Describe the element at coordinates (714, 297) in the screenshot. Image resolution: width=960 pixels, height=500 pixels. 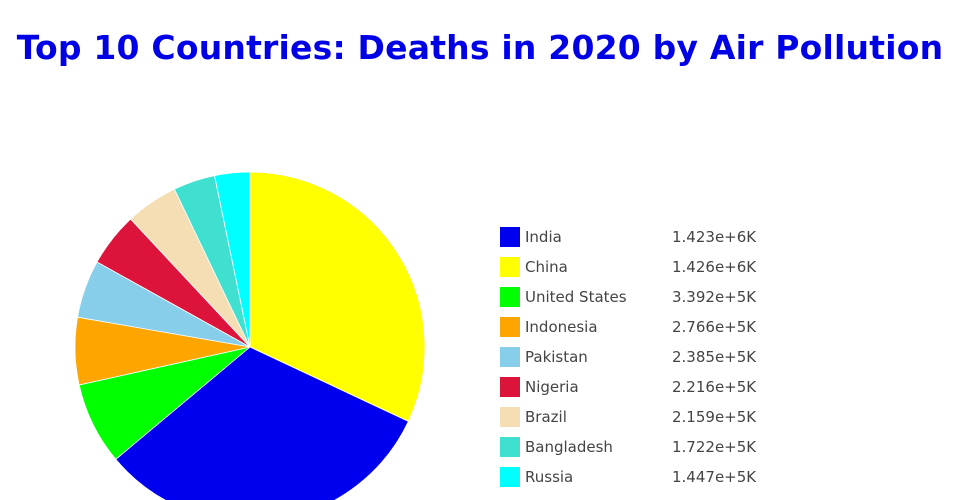
I see `legend-value: 3.392e+5K` at that location.